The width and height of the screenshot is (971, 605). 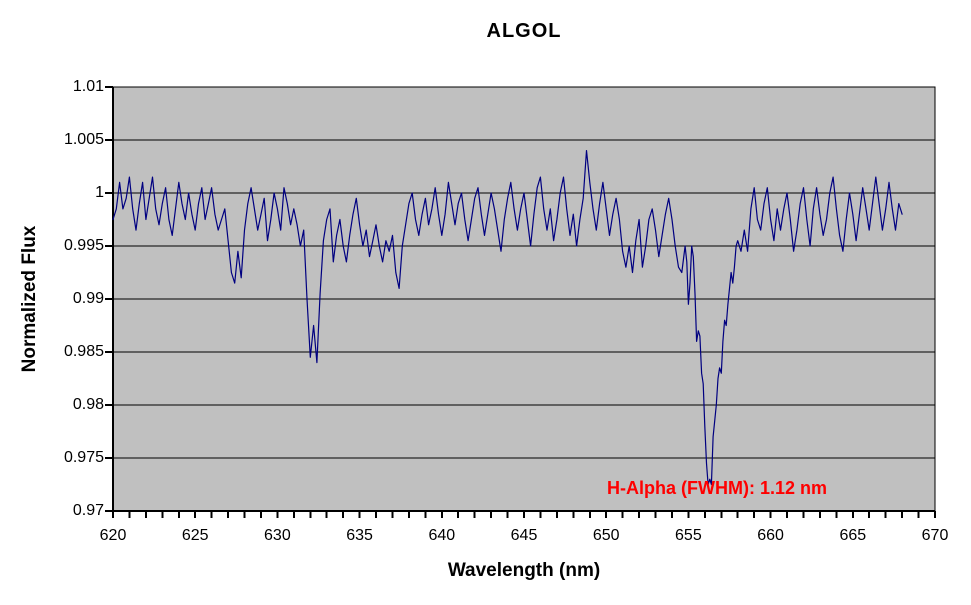 What do you see at coordinates (606, 535) in the screenshot?
I see `x-tick-label: 650` at bounding box center [606, 535].